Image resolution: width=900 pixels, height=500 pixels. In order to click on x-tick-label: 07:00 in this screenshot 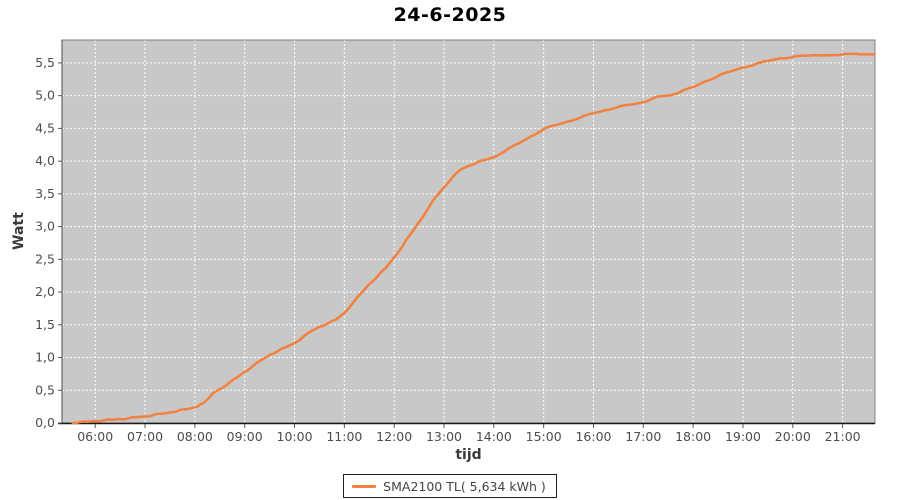, I will do `click(145, 436)`.